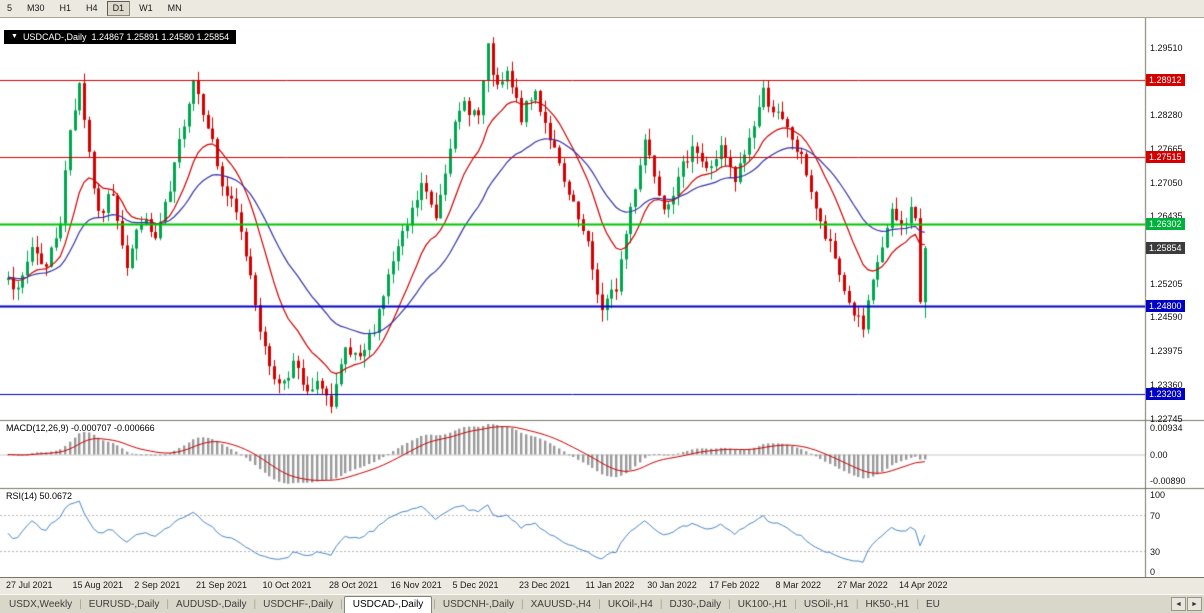 The width and height of the screenshot is (1204, 613). Describe the element at coordinates (932, 604) in the screenshot. I see `symbol-tab-eu: EU` at that location.